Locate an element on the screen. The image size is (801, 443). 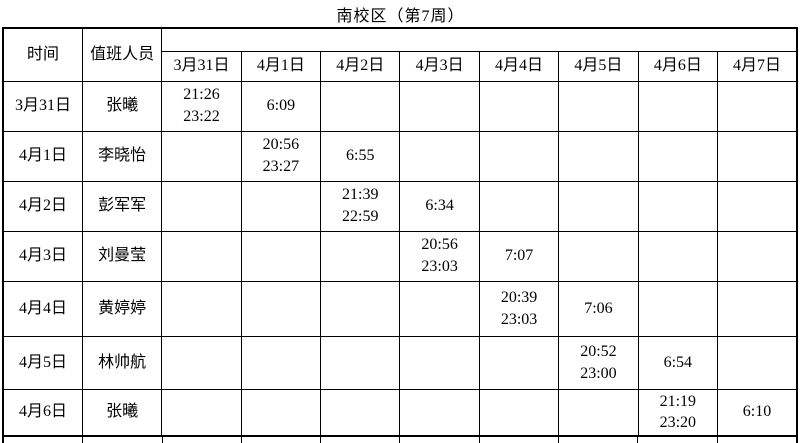
time-cell: 6:54 is located at coordinates (678, 362).